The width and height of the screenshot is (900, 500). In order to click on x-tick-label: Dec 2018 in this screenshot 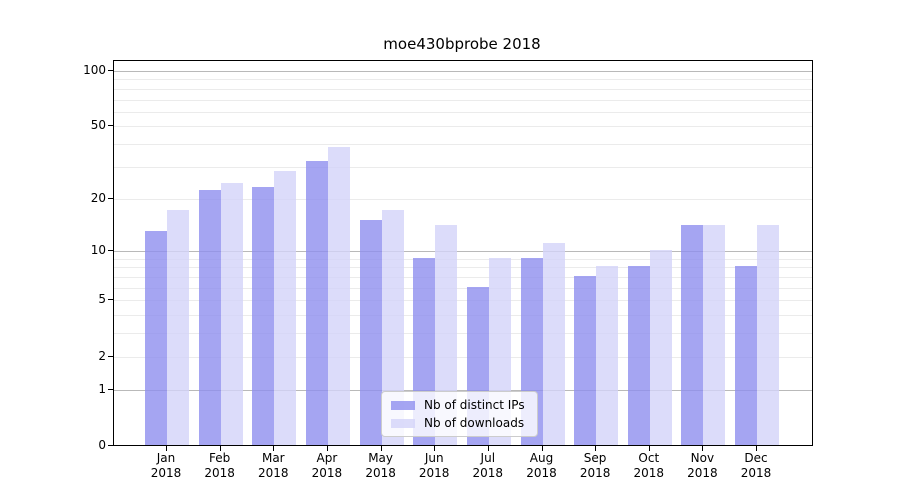, I will do `click(756, 466)`.